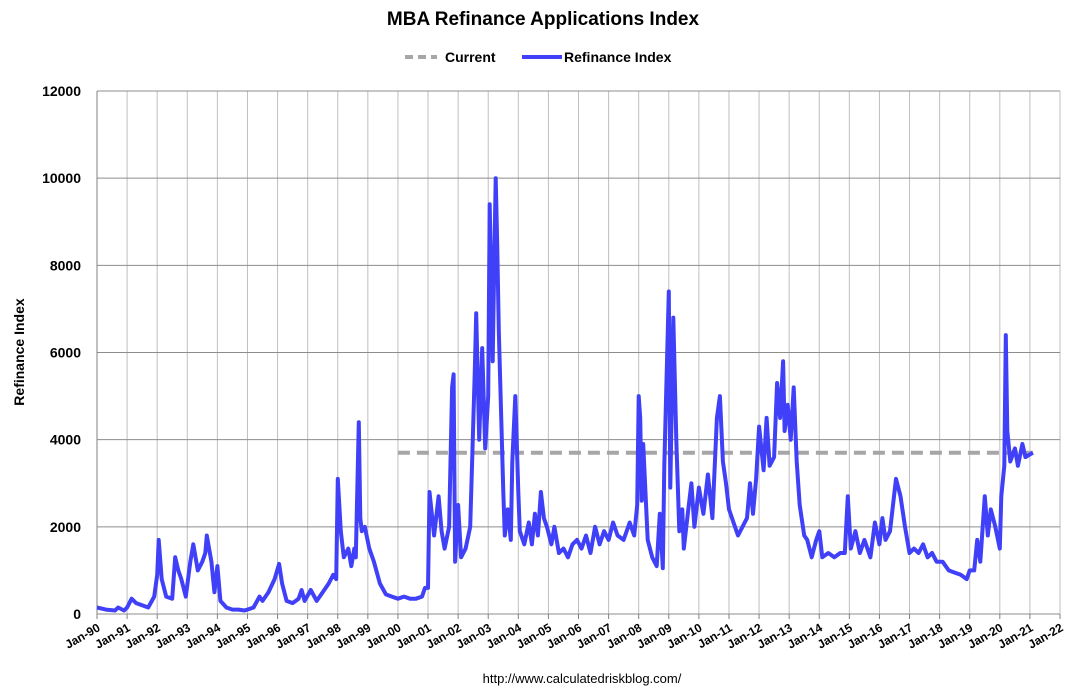 The image size is (1087, 698). Describe the element at coordinates (1046, 635) in the screenshot. I see `x-tick-label: Jan-22` at that location.